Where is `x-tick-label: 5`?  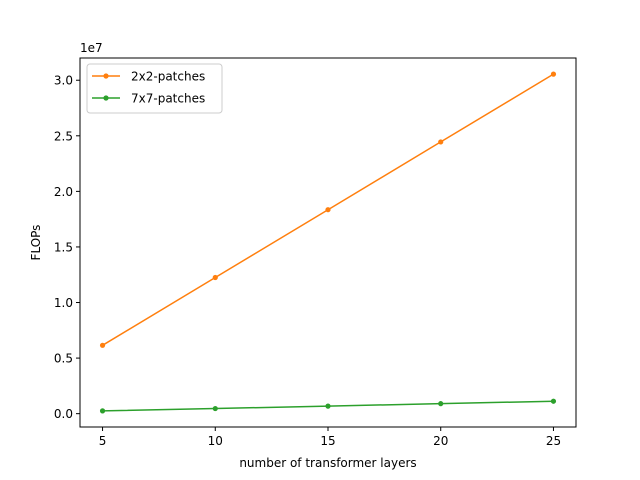 x-tick-label: 5 is located at coordinates (103, 441).